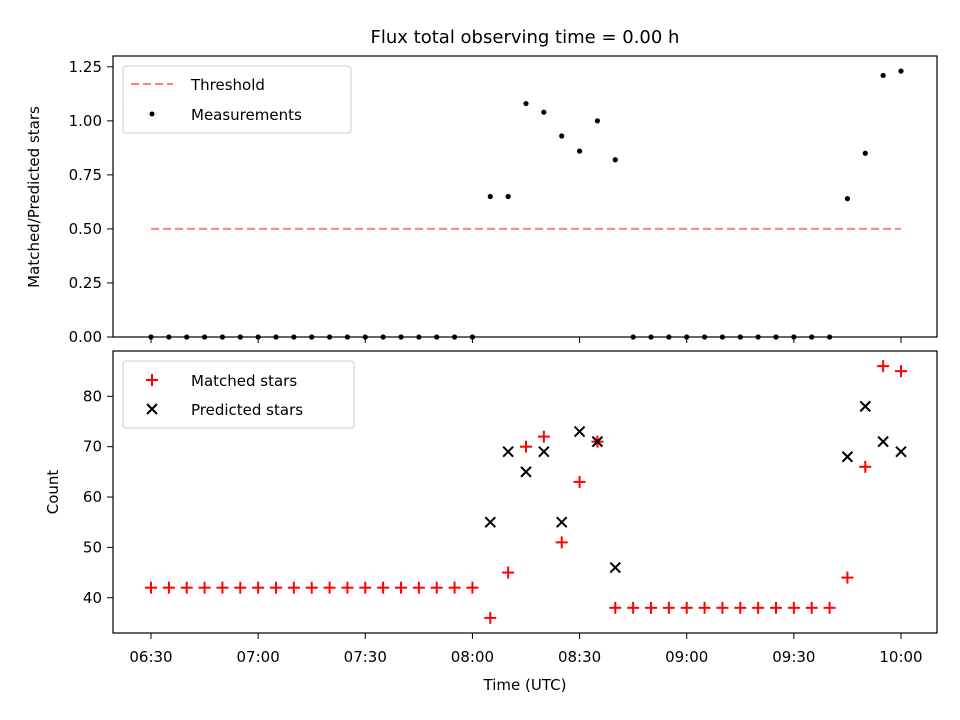 The image size is (960, 720). I want to click on top-ytick-label: 0.50, so click(85, 229).